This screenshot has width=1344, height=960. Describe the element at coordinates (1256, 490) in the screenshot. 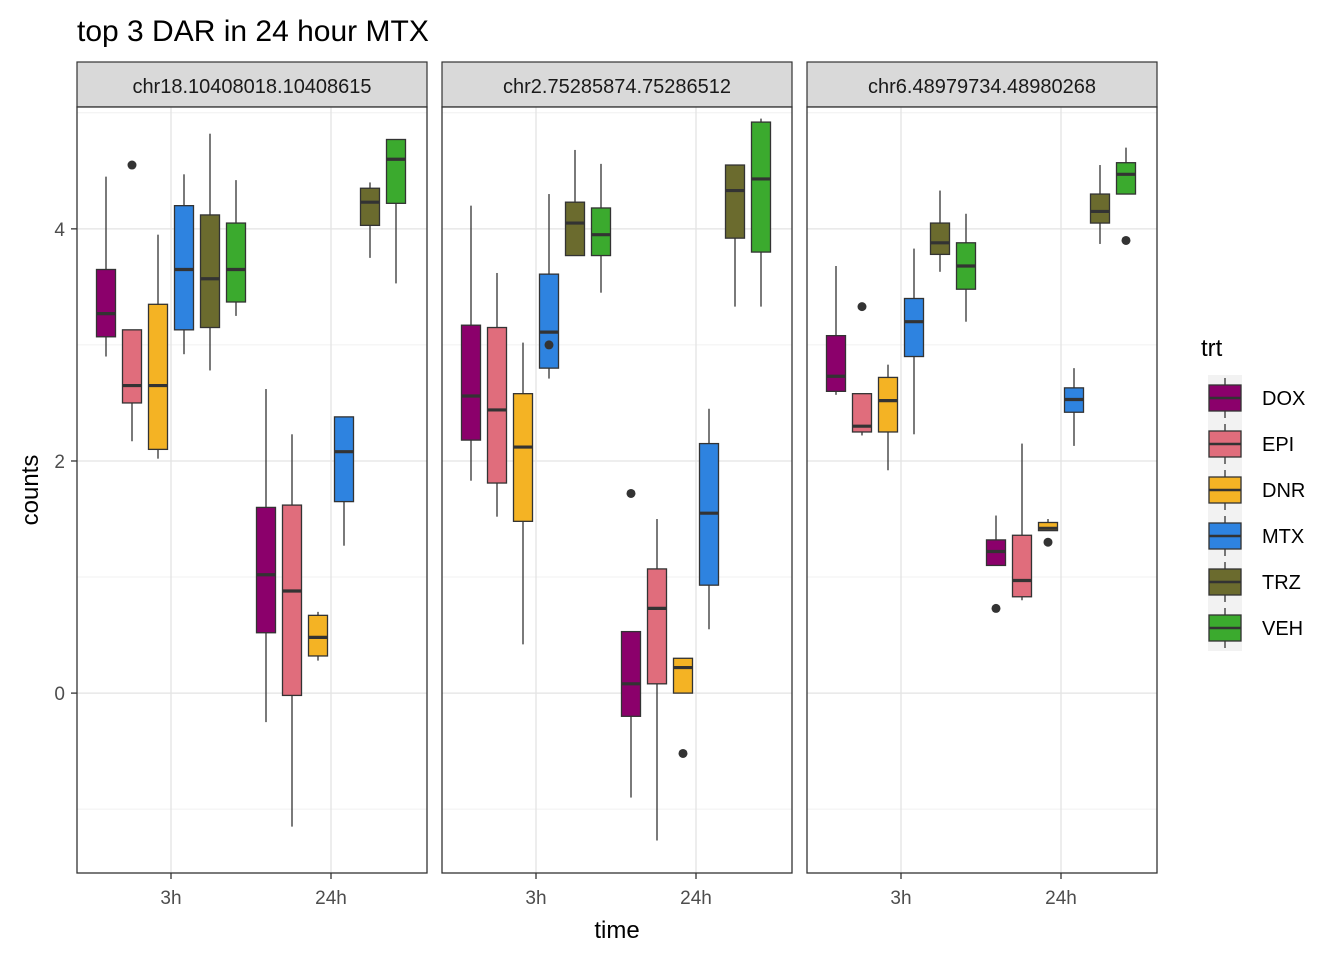

I see `legend-item-dnr: DNR` at that location.